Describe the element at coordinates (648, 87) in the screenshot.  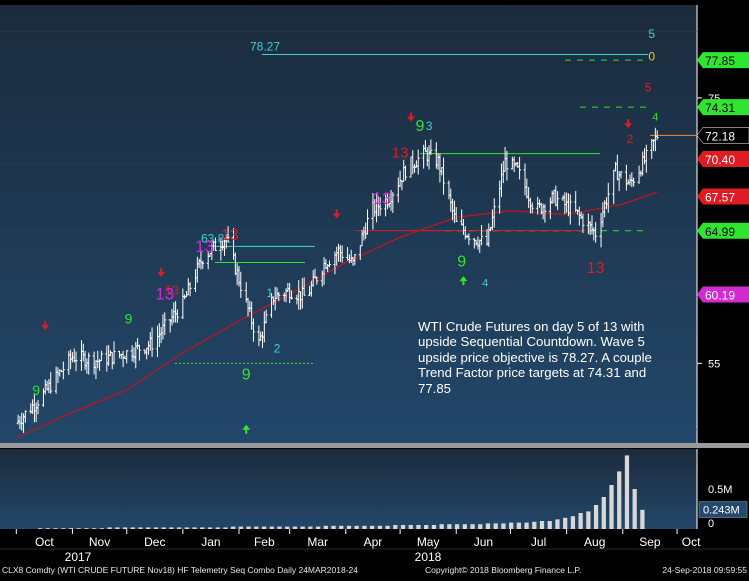
I see `countdown-marker: 5` at that location.